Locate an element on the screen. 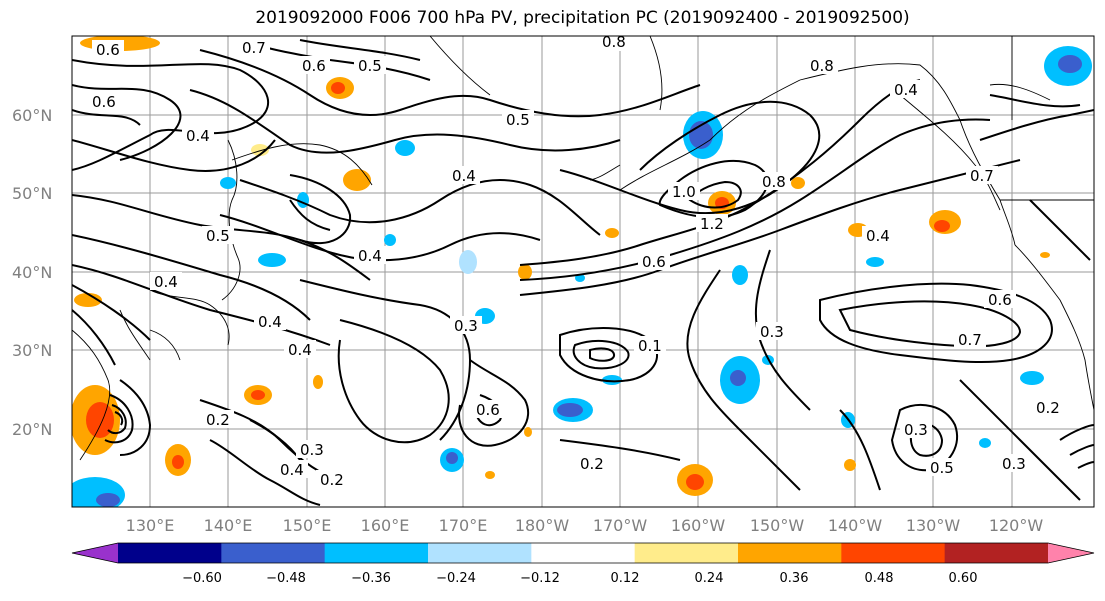  latitude-labels: 60°N 50°N 40°N 30°N 20°N is located at coordinates (32, 272).